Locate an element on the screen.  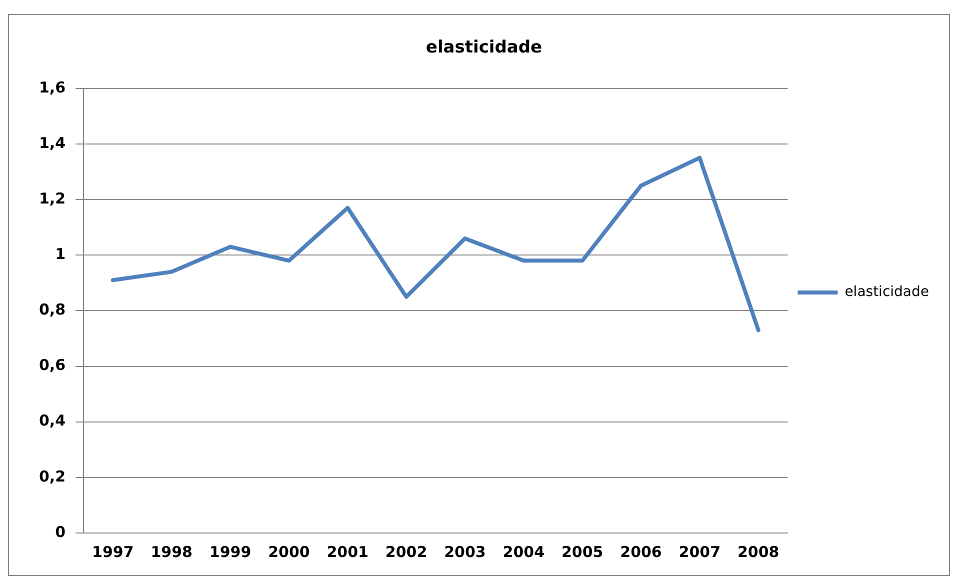
x-tick-label: 2004 is located at coordinates (523, 551).